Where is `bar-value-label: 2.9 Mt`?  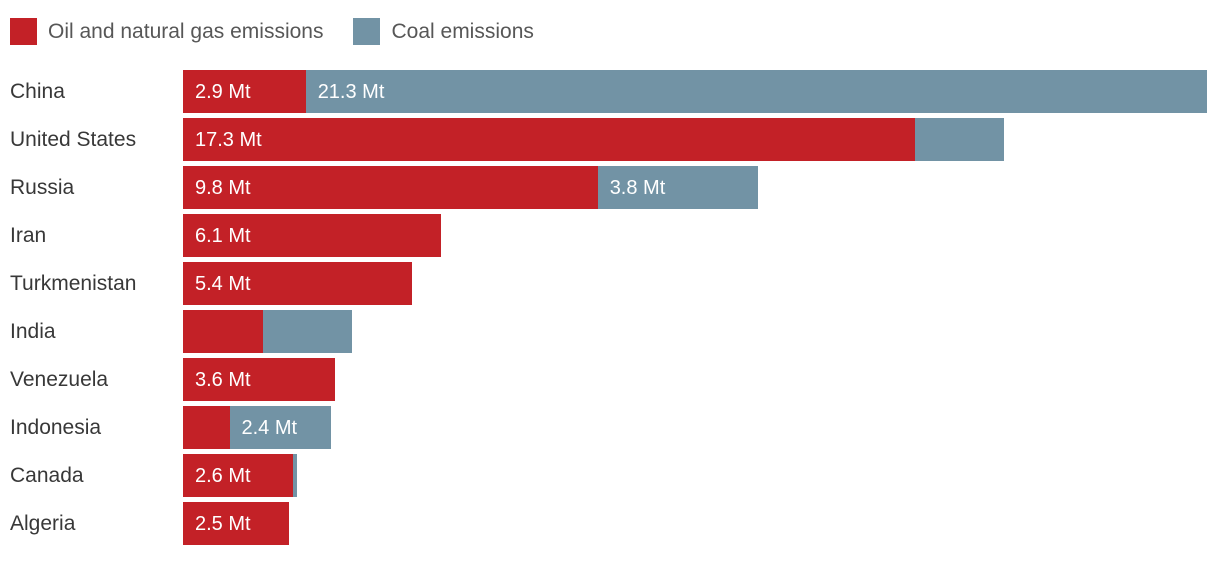
bar-value-label: 2.9 Mt is located at coordinates (223, 91).